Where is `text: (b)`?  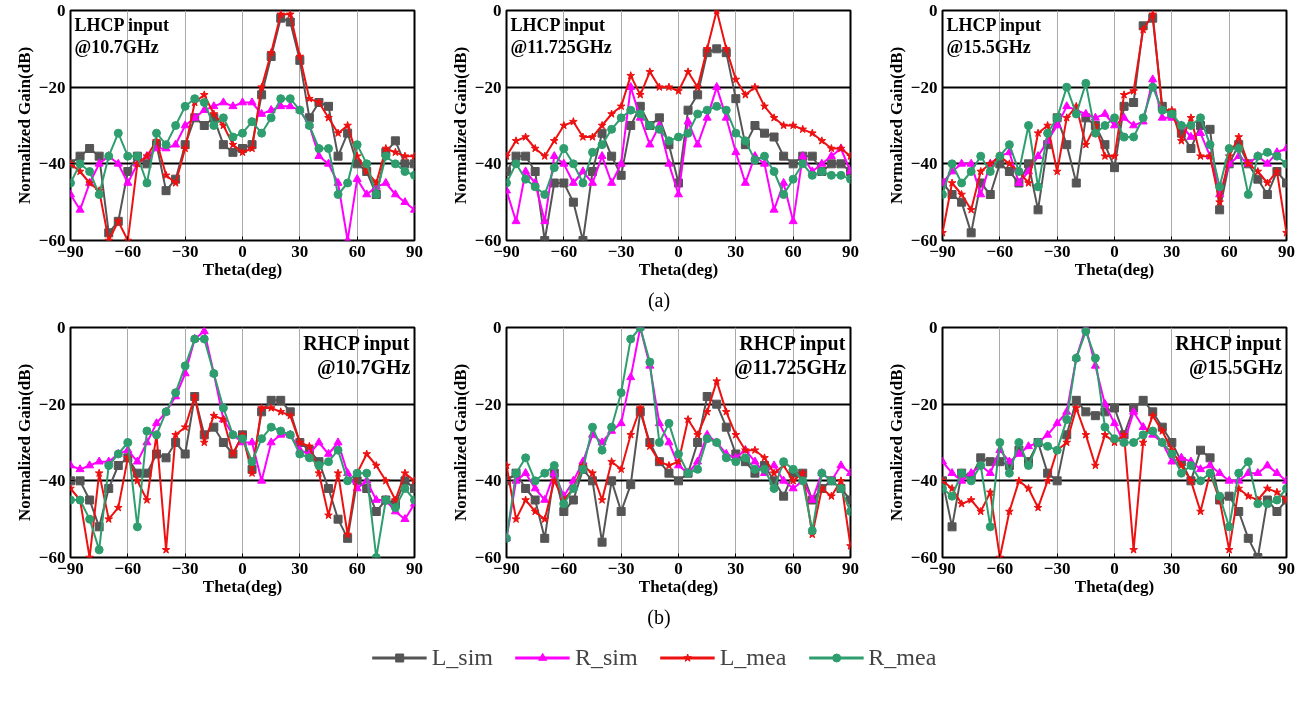
text: (b) is located at coordinates (659, 617).